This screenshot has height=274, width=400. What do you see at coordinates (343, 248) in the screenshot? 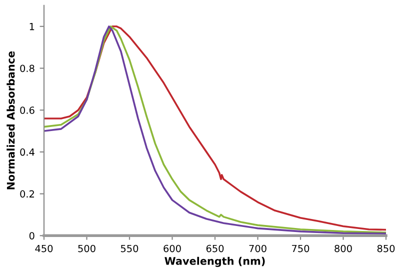
I see `x-tick-label: 800` at bounding box center [343, 248].